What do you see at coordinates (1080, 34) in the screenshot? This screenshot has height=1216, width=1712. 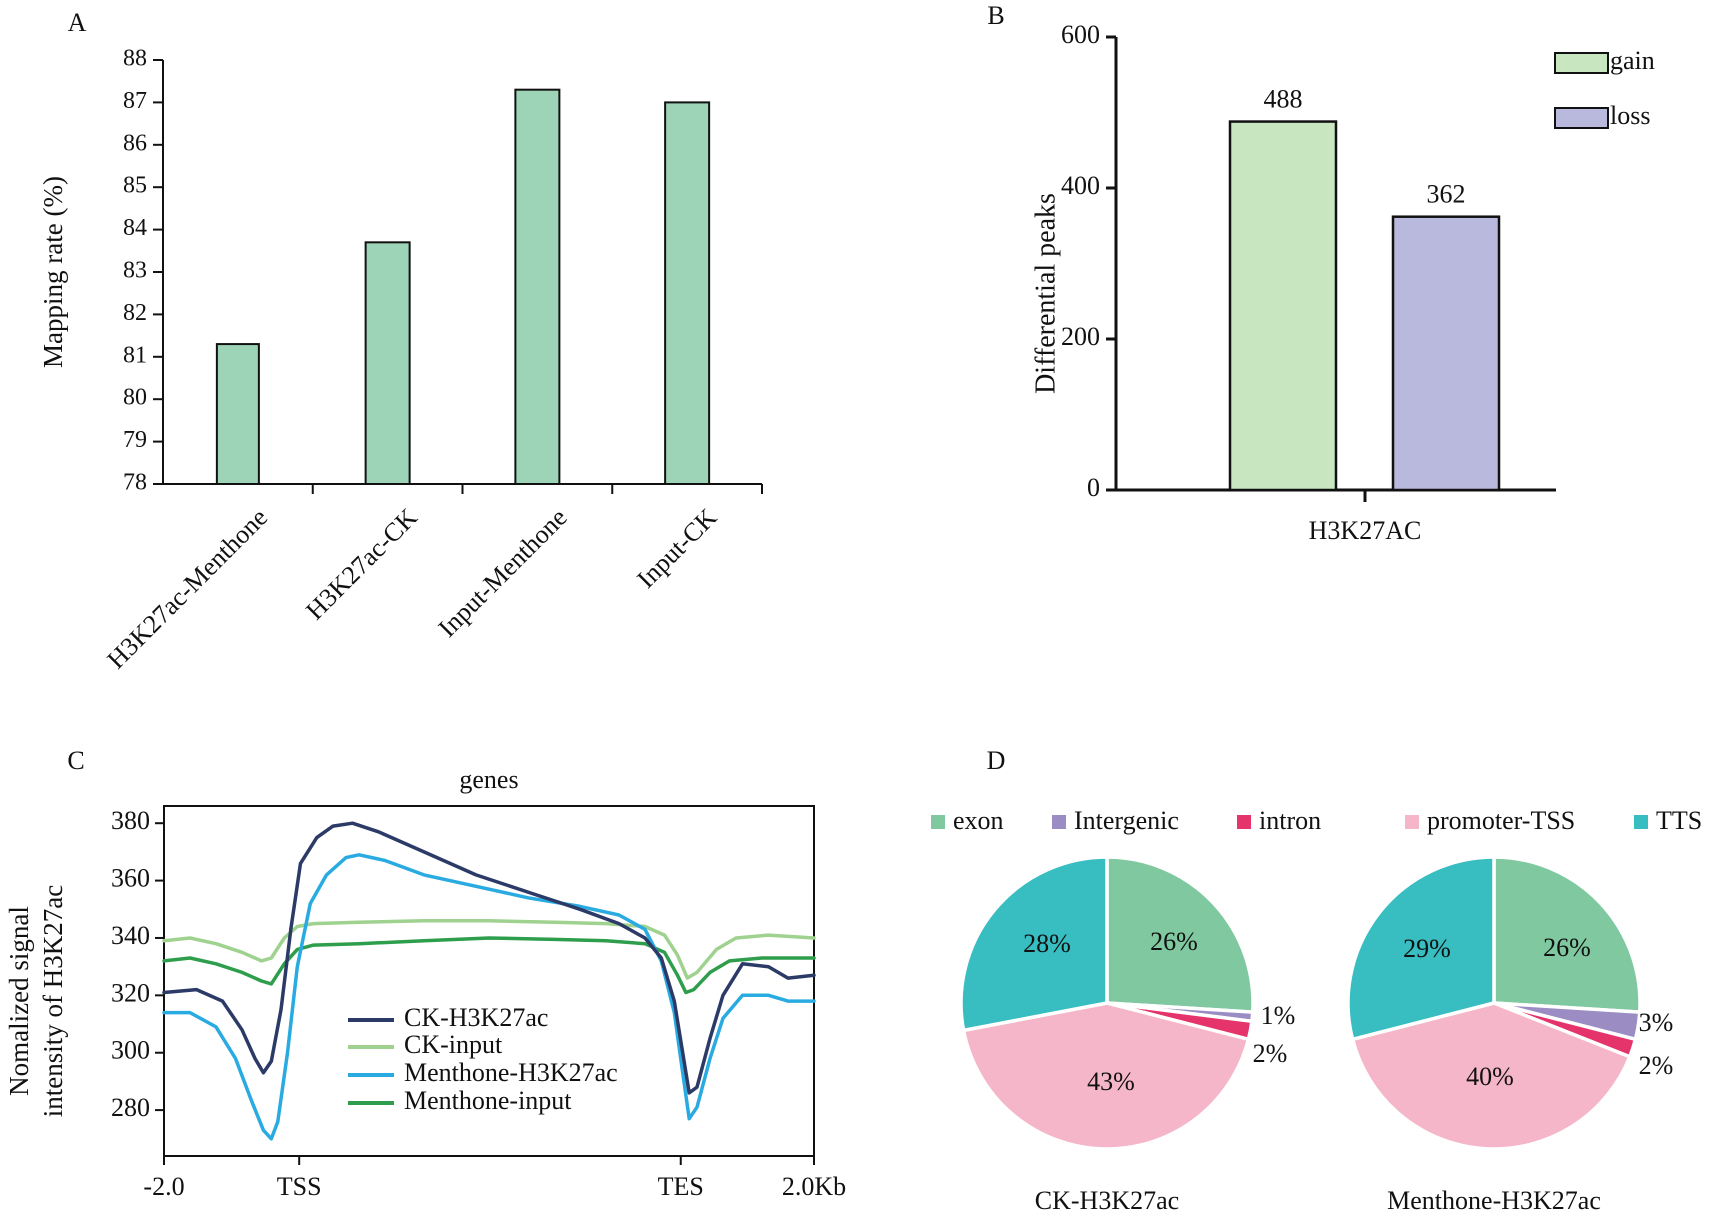 I see `y-tick-label-b: 600` at bounding box center [1080, 34].